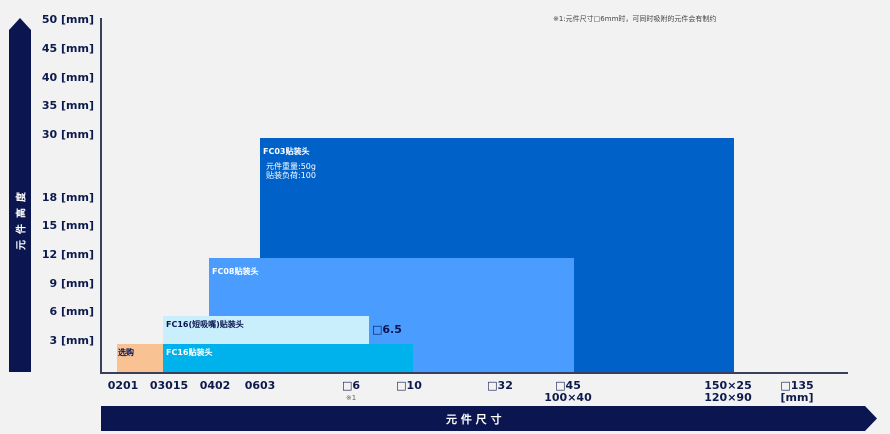 The height and width of the screenshot is (434, 890). What do you see at coordinates (67, 48) in the screenshot?
I see `y-tick: 45 [mm]` at bounding box center [67, 48].